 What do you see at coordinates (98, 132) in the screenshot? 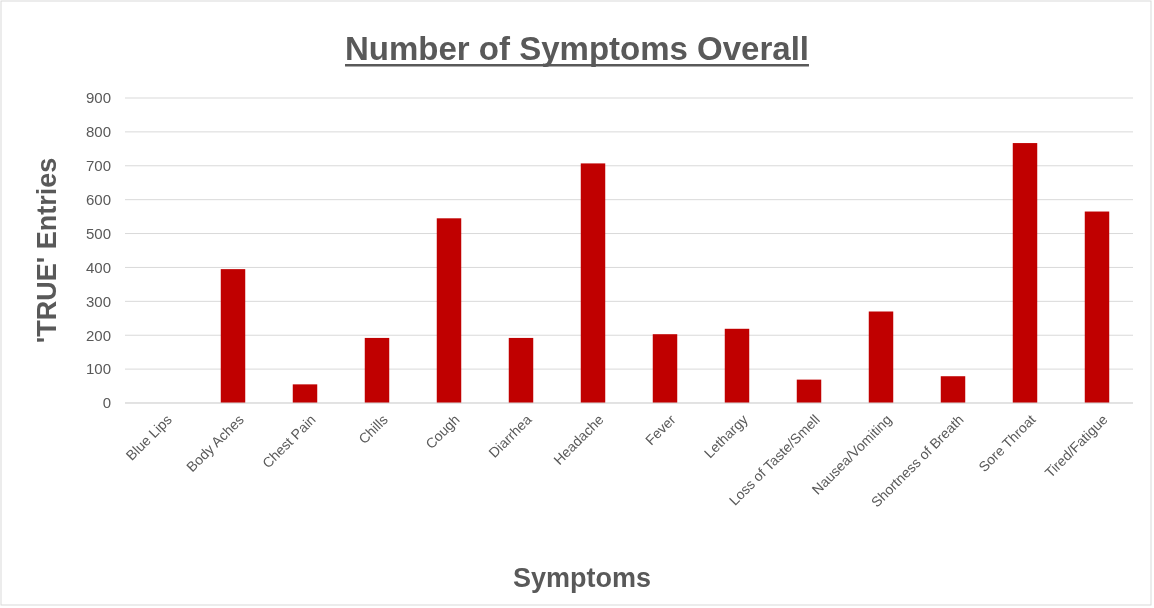
I see `y-tick-label: 800` at bounding box center [98, 132].